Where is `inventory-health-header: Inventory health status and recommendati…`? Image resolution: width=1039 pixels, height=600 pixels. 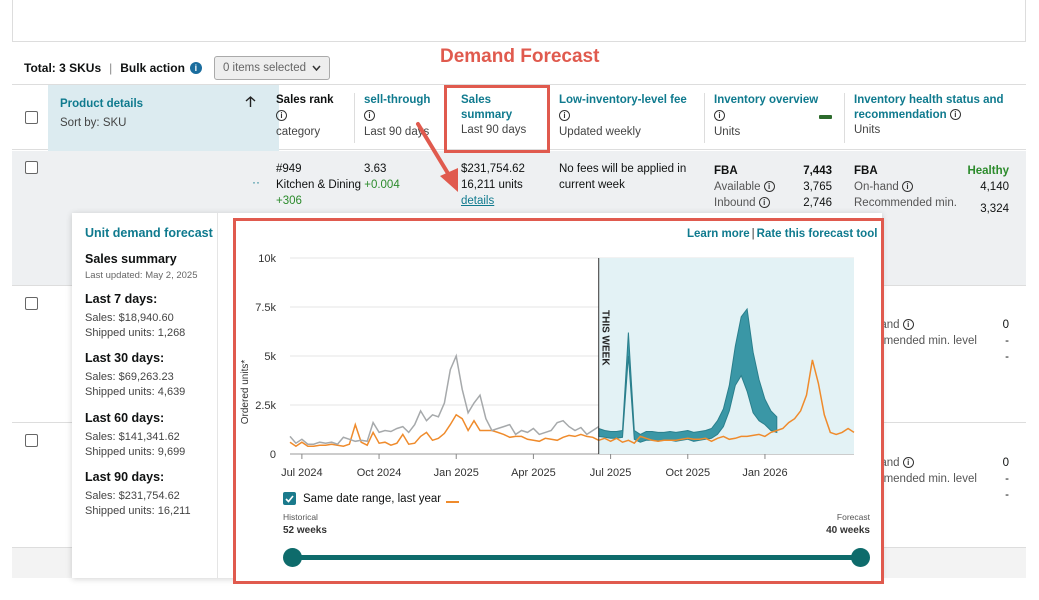
inventory-health-header: Inventory health status and recommendati… is located at coordinates (929, 115).